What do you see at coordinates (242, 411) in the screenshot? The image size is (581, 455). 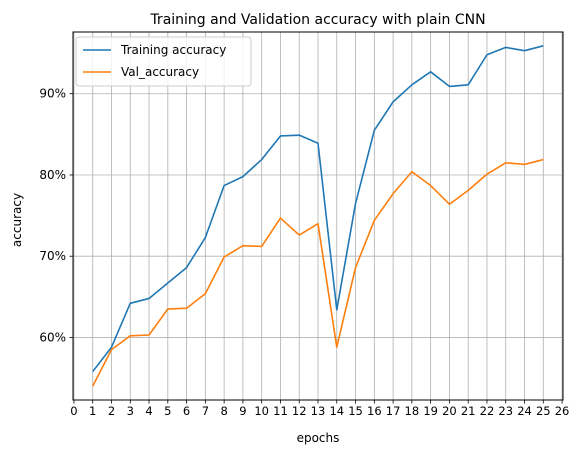 I see `x-tick-label: 9` at bounding box center [242, 411].